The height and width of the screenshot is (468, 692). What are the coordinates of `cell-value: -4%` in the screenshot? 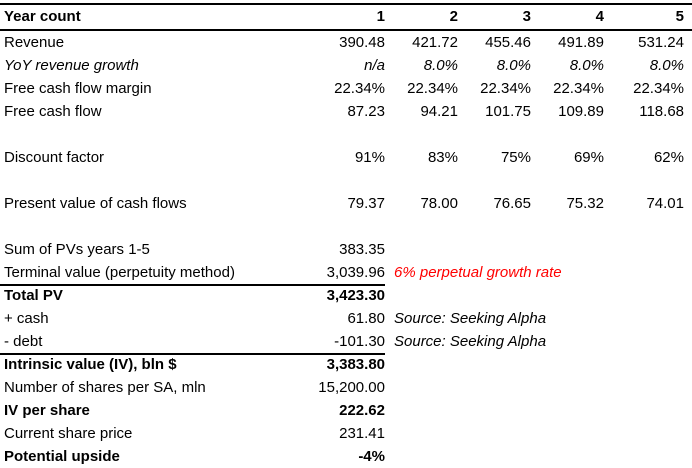 It's located at (371, 456).